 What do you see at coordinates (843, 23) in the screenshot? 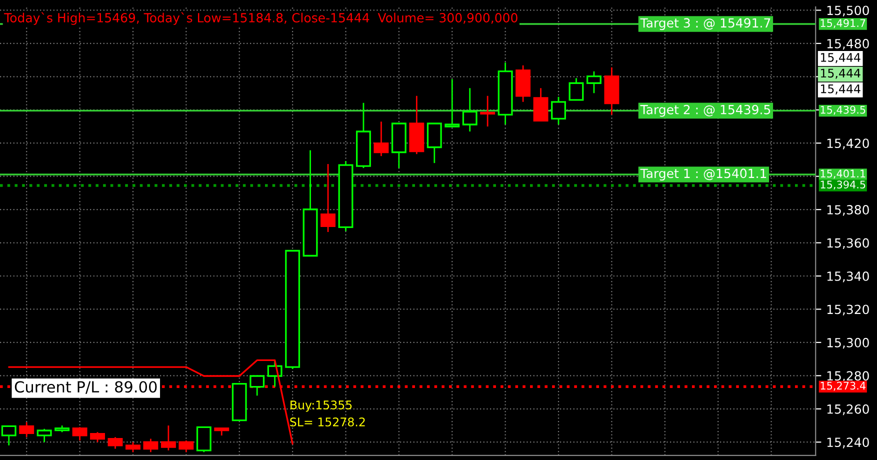
I see `ref-line-label: 15,491.7` at bounding box center [843, 23].